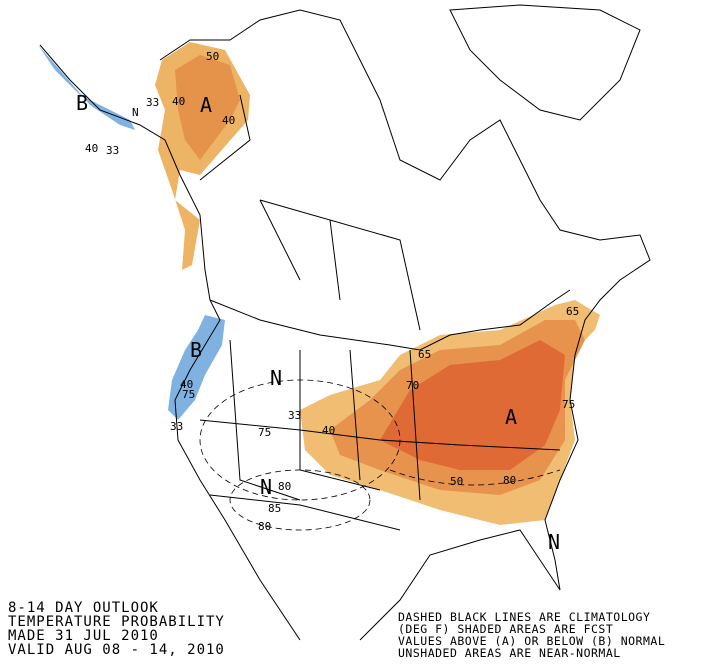 This screenshot has width=719, height=668. I want to click on note-line: (DEG F) SHADED AREAS ARE FCST, so click(505, 629).